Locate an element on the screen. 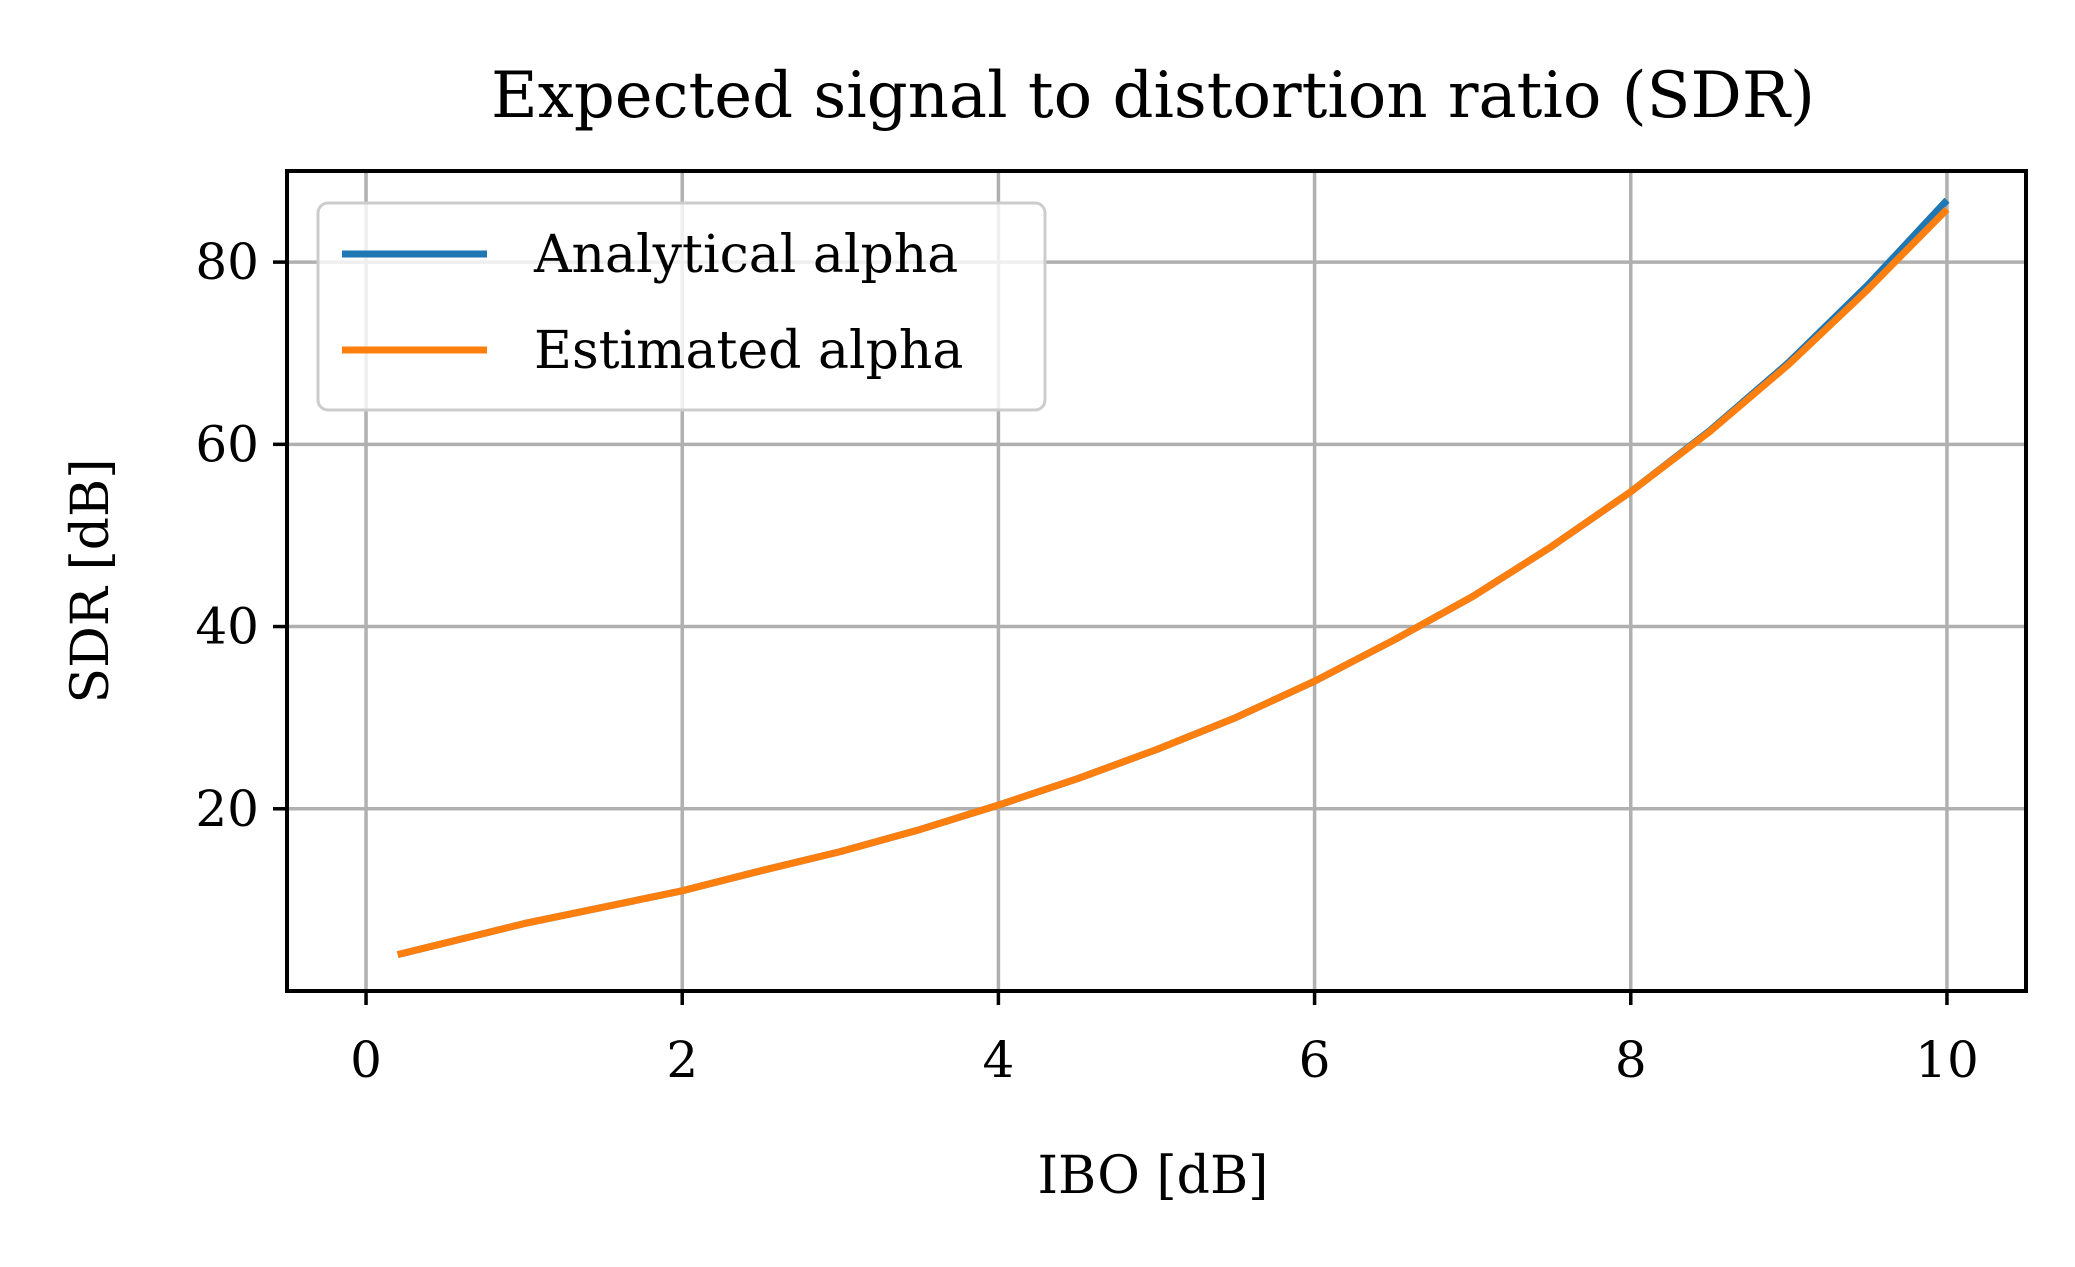 The width and height of the screenshot is (2075, 1267). x-tick-label: 4 is located at coordinates (999, 1060).